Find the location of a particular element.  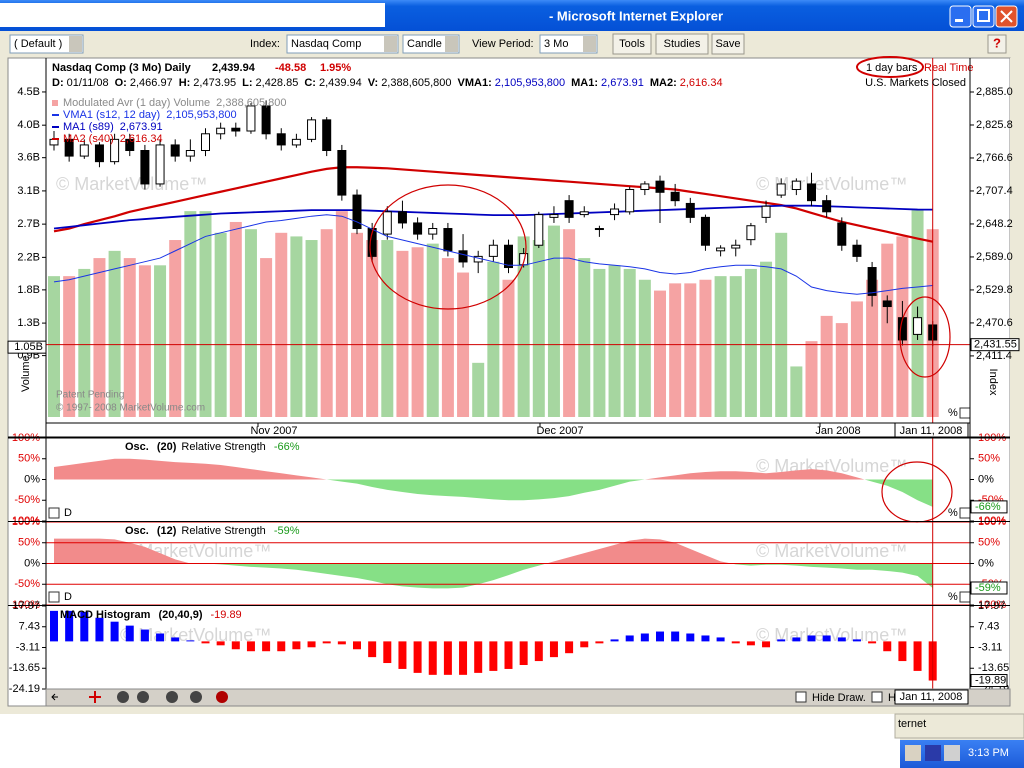

hide-draw-checkbox is located at coordinates (801, 697).